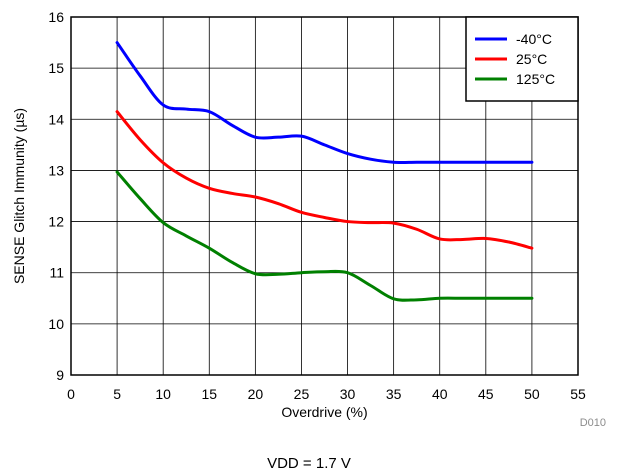 This screenshot has height=476, width=618. I want to click on x-tick-label: 50, so click(532, 394).